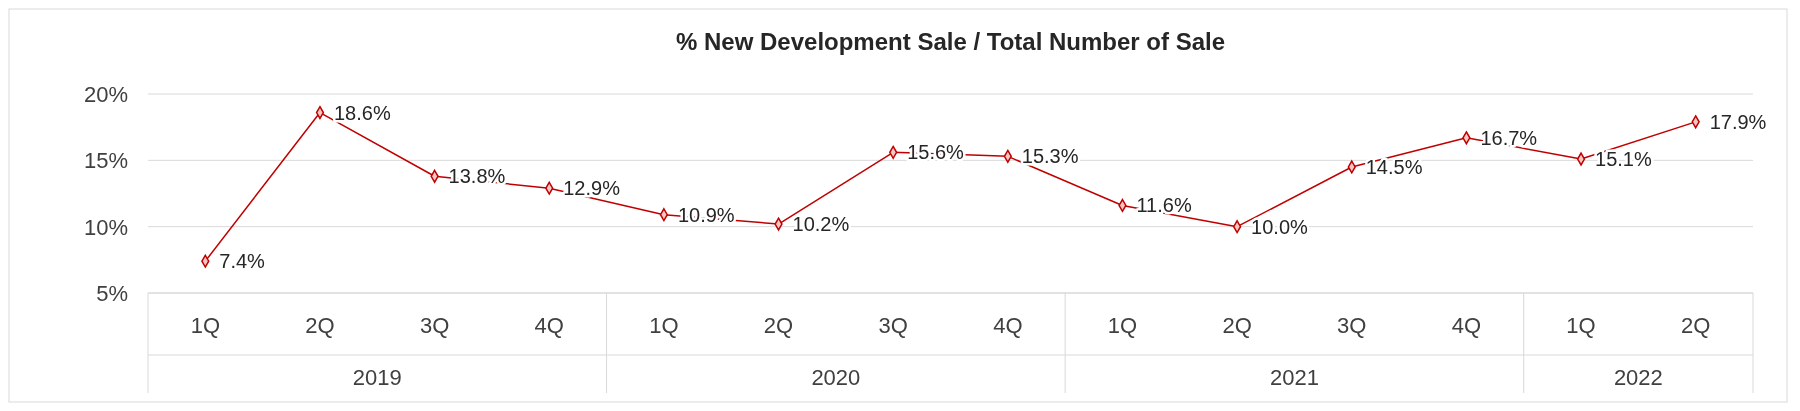 This screenshot has width=1800, height=411. I want to click on text: 2019, so click(377, 377).